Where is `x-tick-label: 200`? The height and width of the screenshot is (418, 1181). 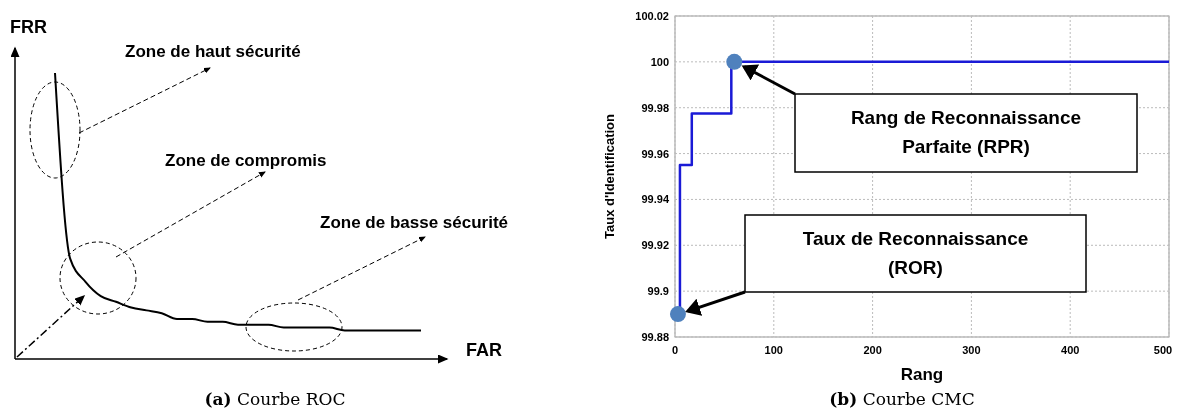
x-tick-label: 200 is located at coordinates (872, 350).